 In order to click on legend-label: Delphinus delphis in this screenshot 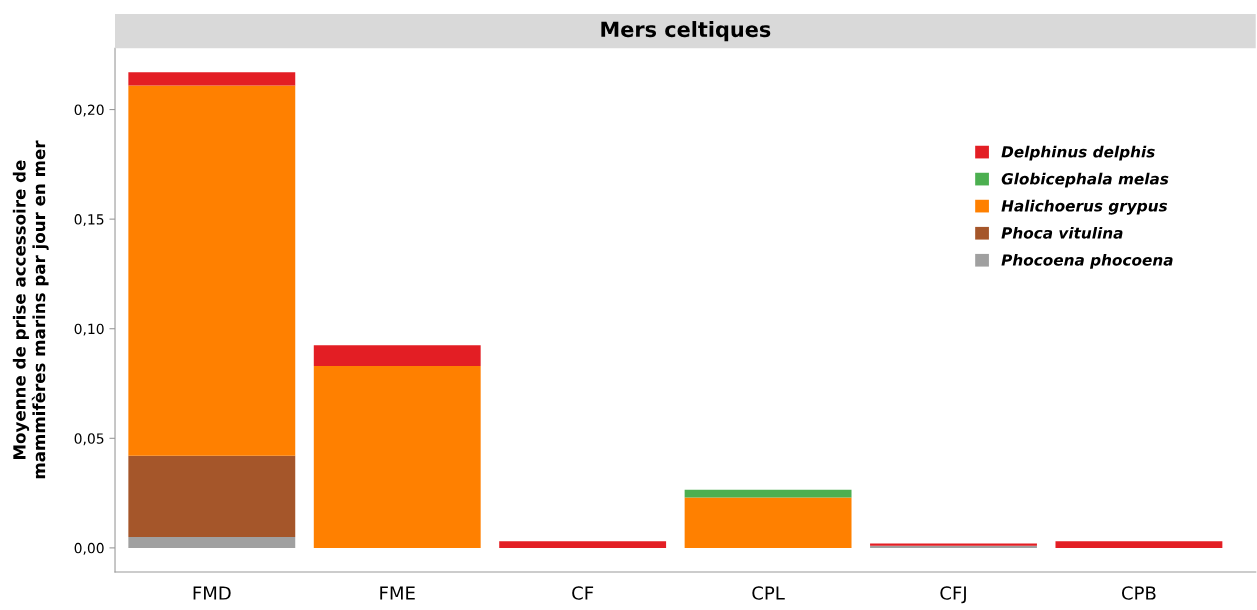, I will do `click(1078, 153)`.